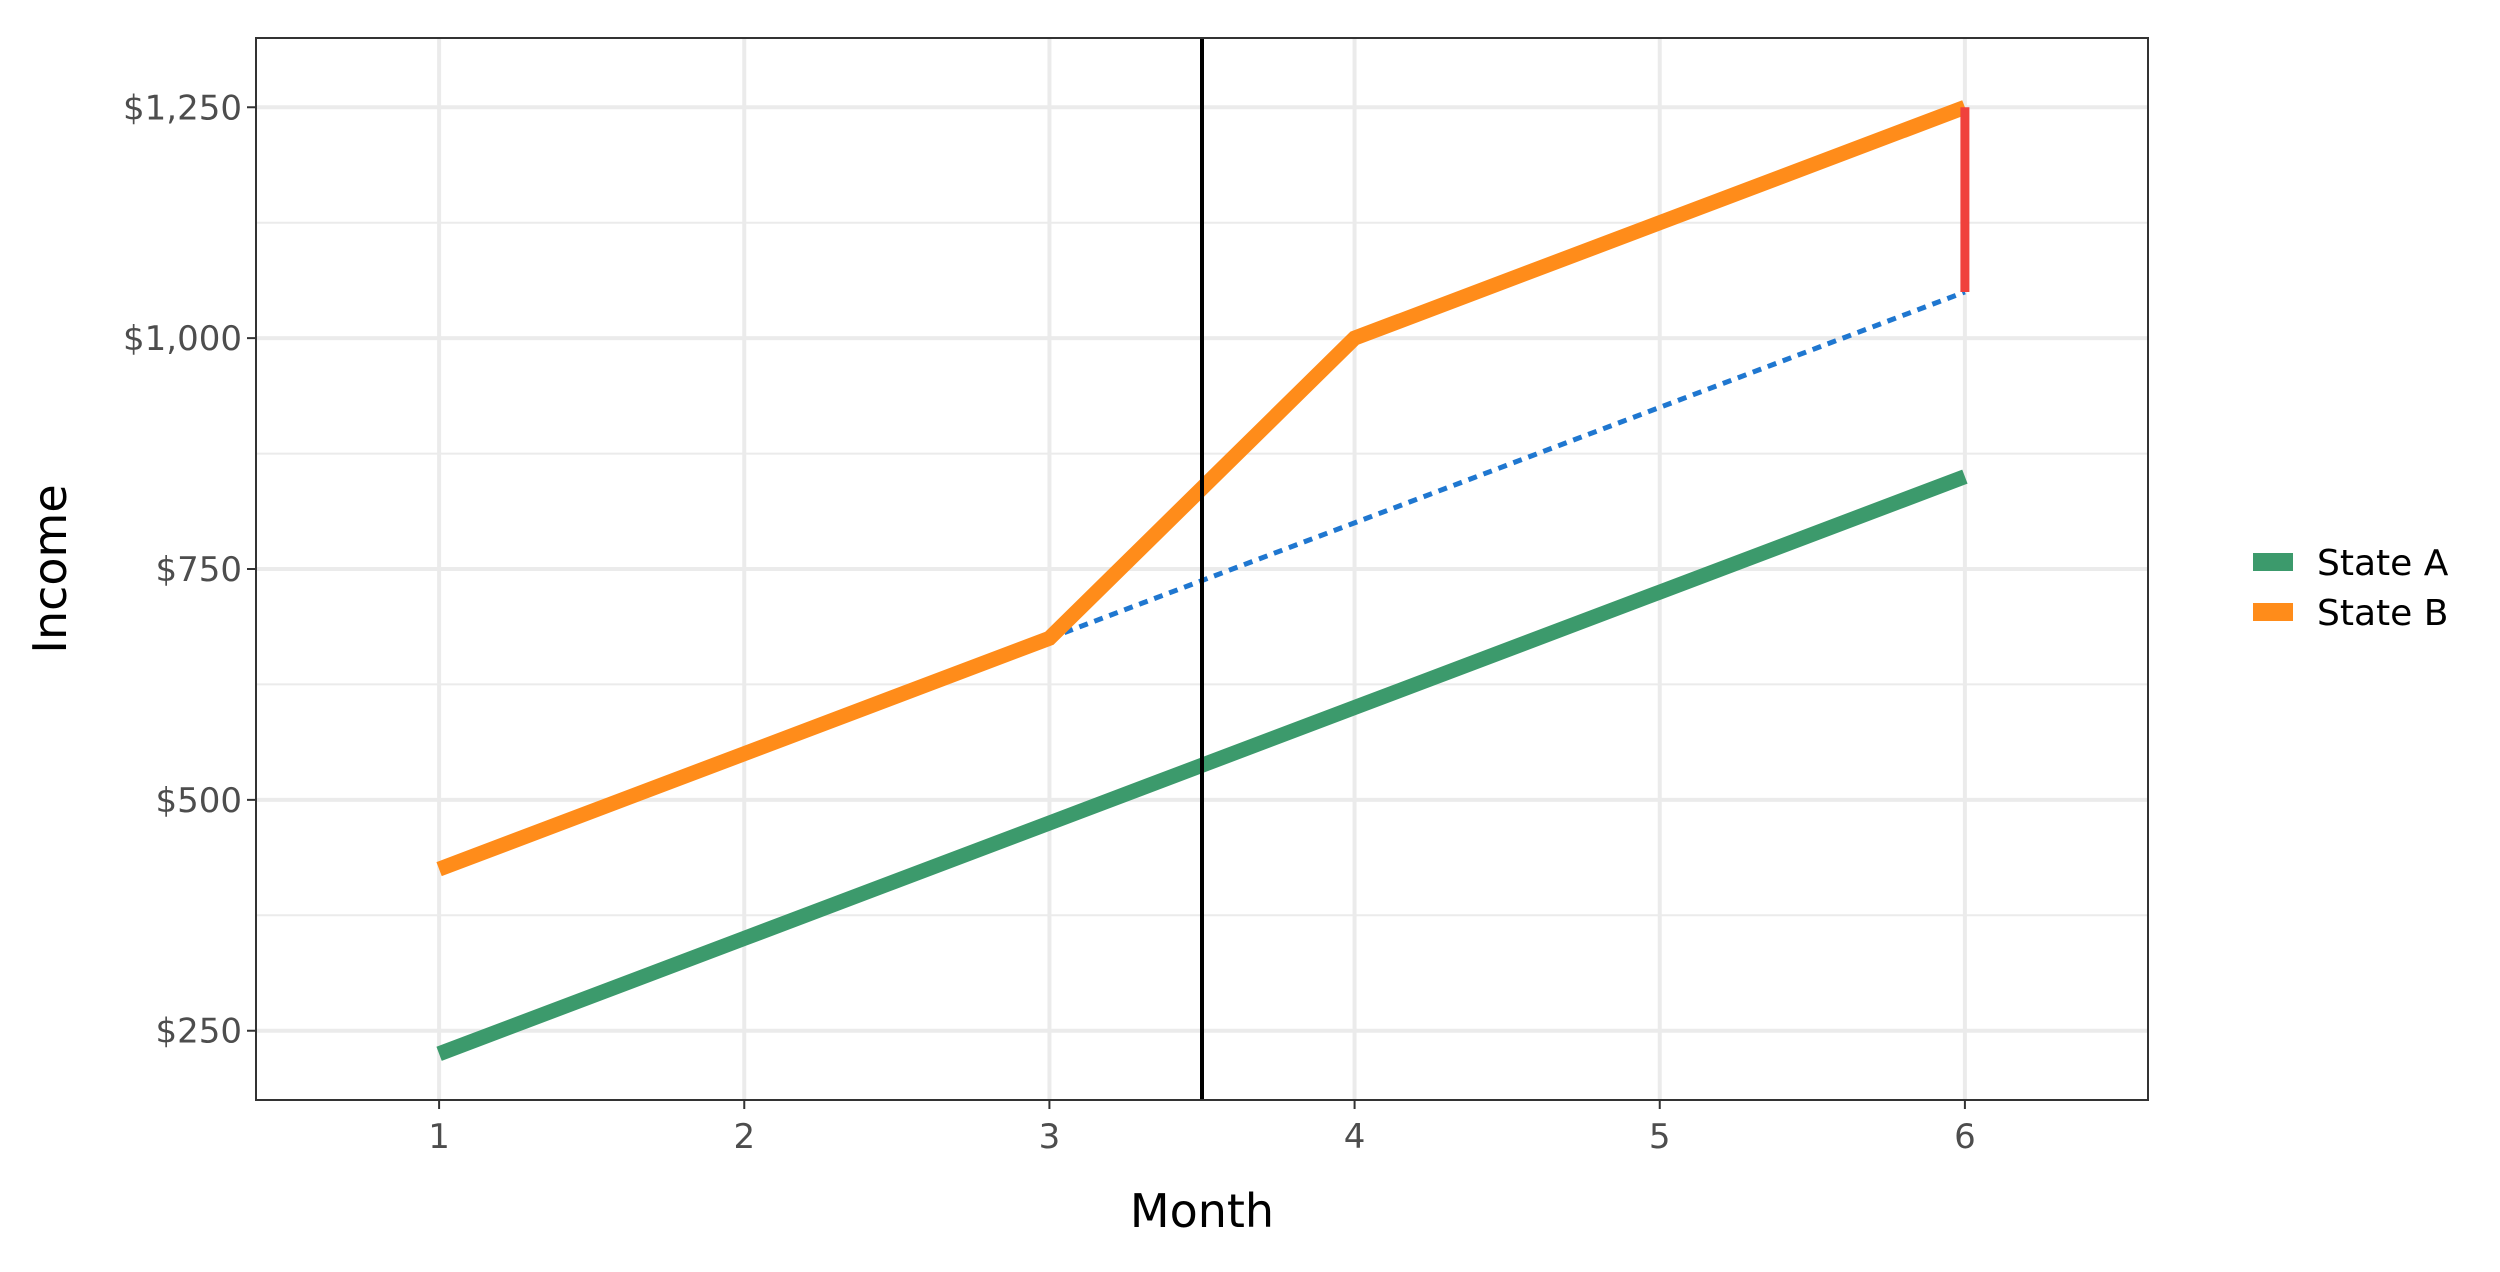 This screenshot has width=2500, height=1272. What do you see at coordinates (2273, 562) in the screenshot?
I see `legend-key-state-a` at bounding box center [2273, 562].